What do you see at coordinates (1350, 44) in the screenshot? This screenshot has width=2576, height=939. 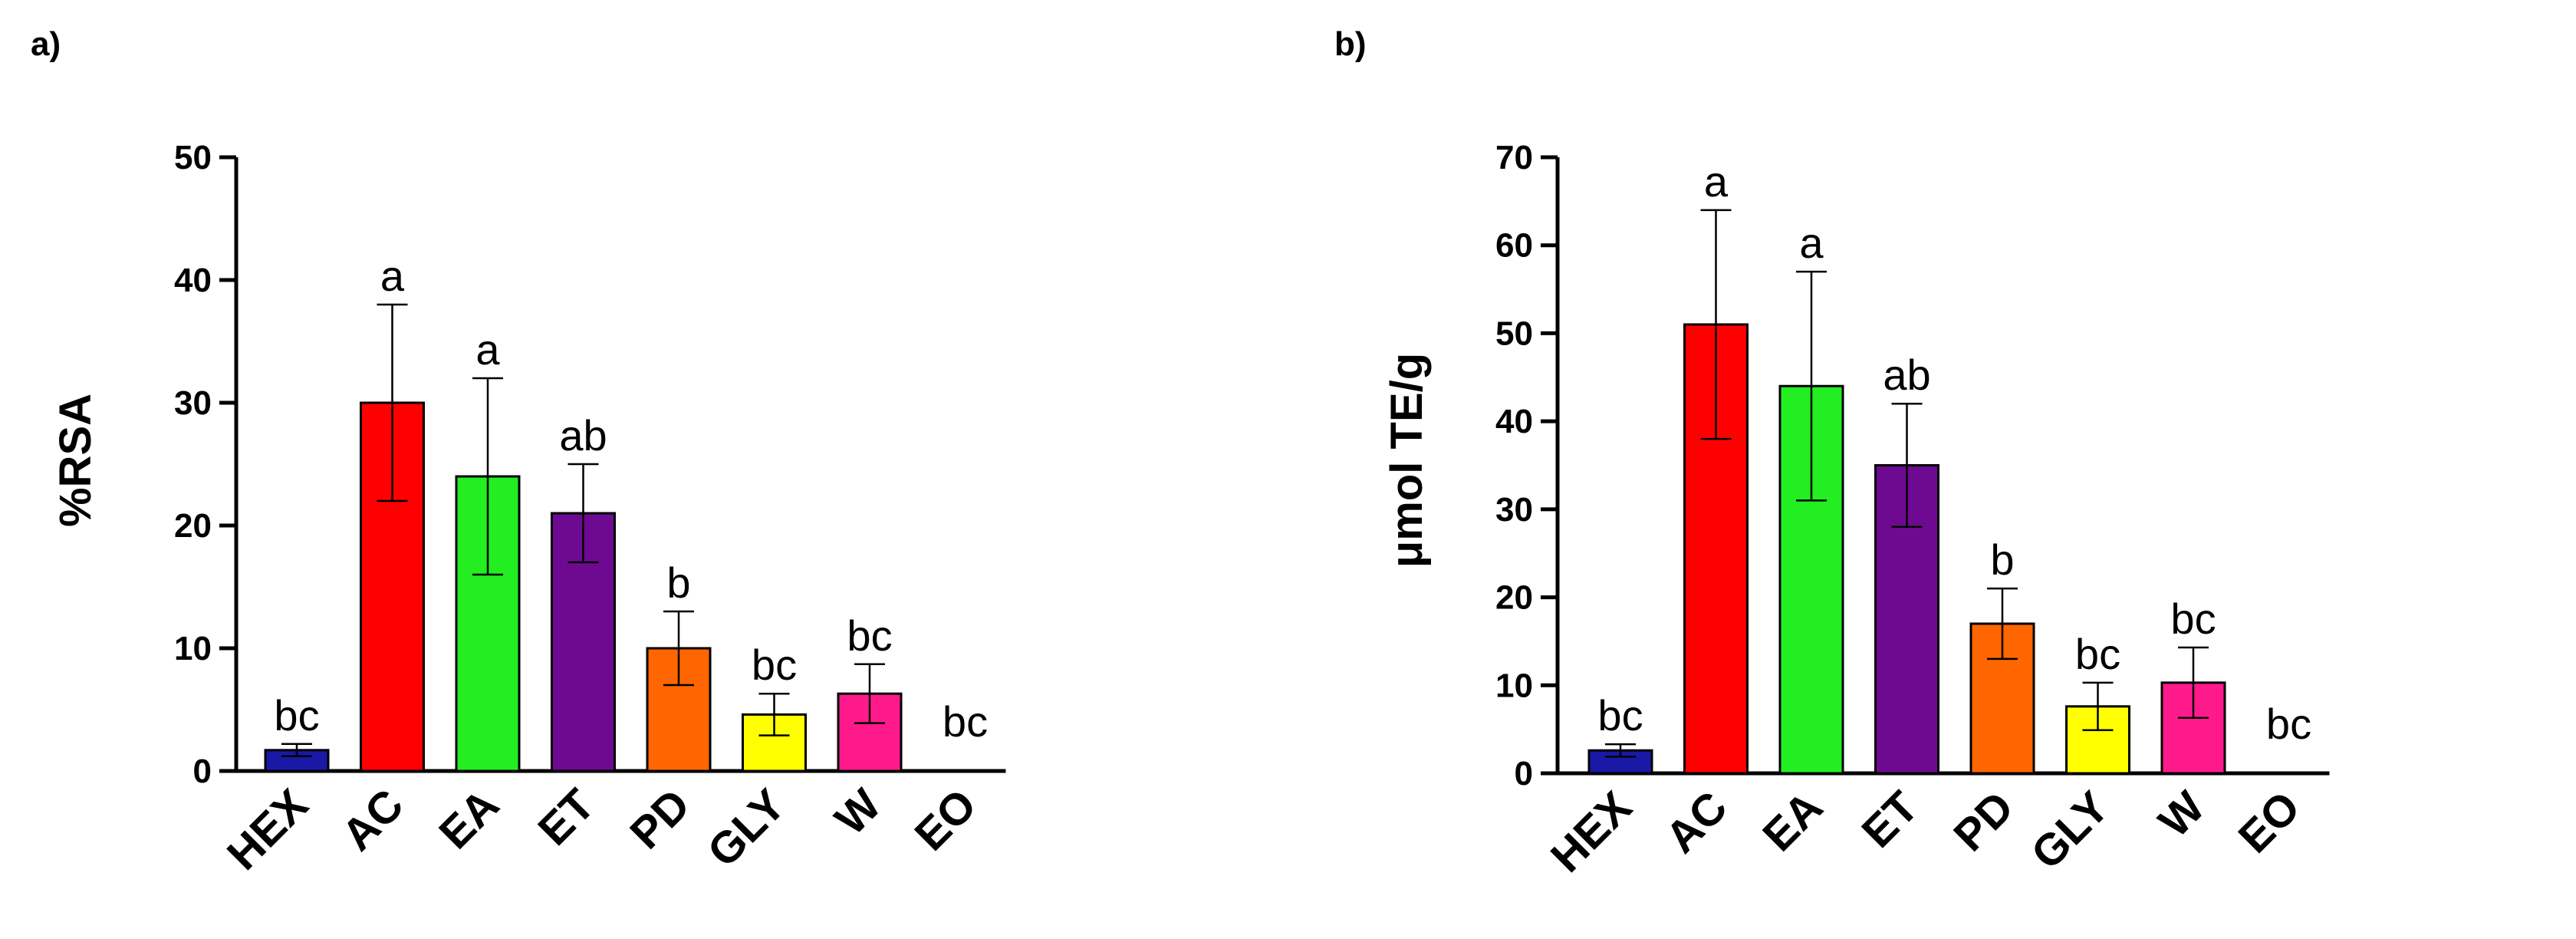 I see `panel-b-label: b)` at bounding box center [1350, 44].